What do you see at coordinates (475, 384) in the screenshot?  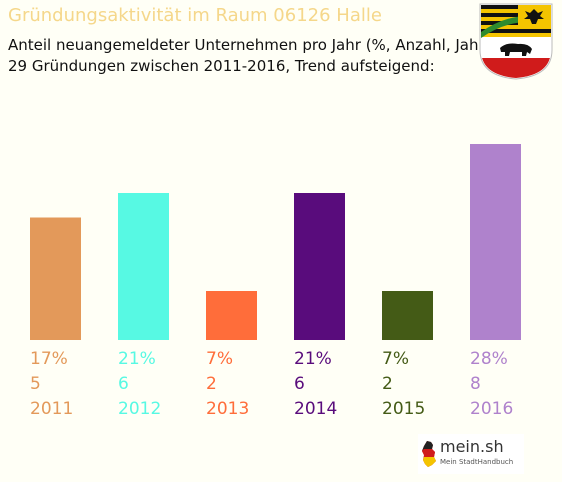 I see `count-label-2016: 8` at bounding box center [475, 384].